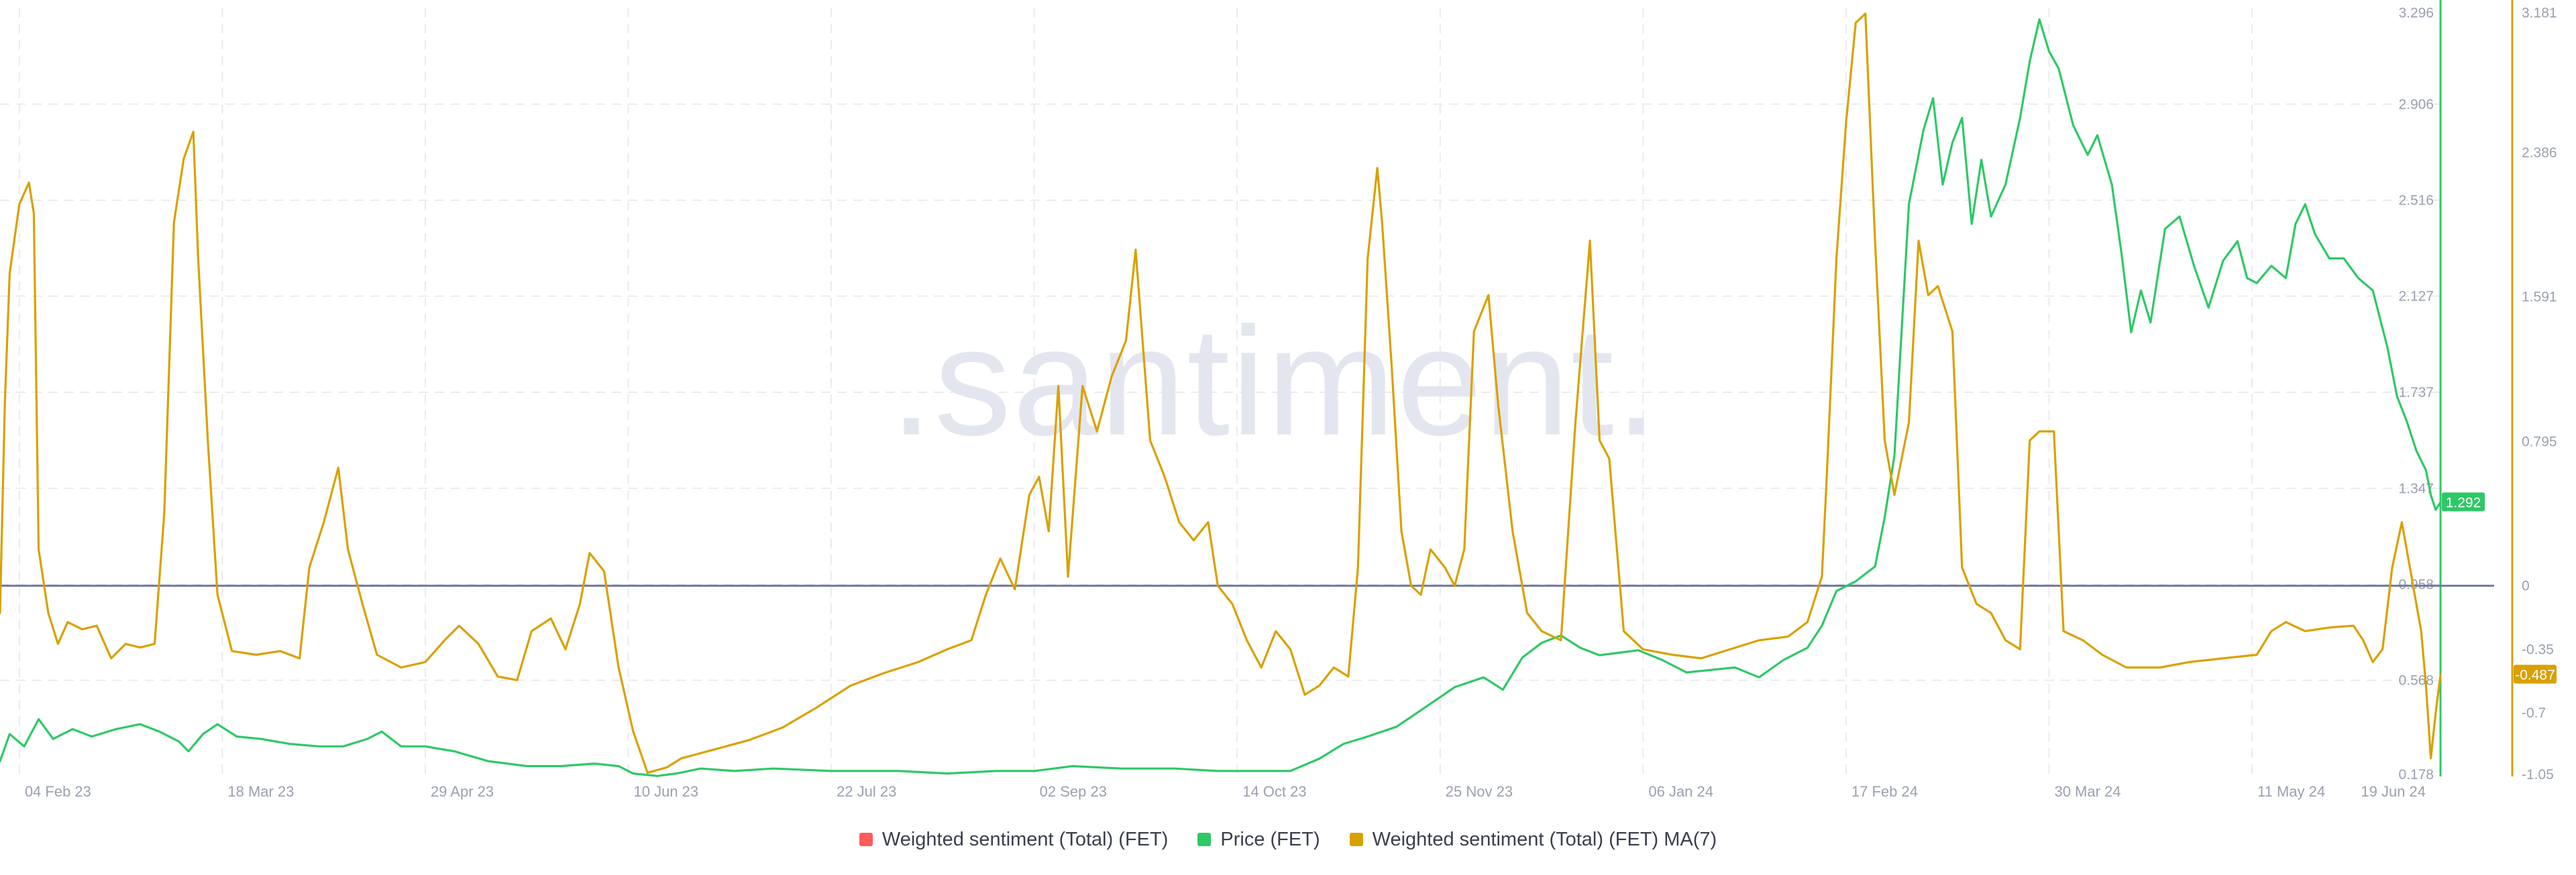  Describe the element at coordinates (1274, 791) in the screenshot. I see `x-tick-label: 14 Oct 23` at that location.